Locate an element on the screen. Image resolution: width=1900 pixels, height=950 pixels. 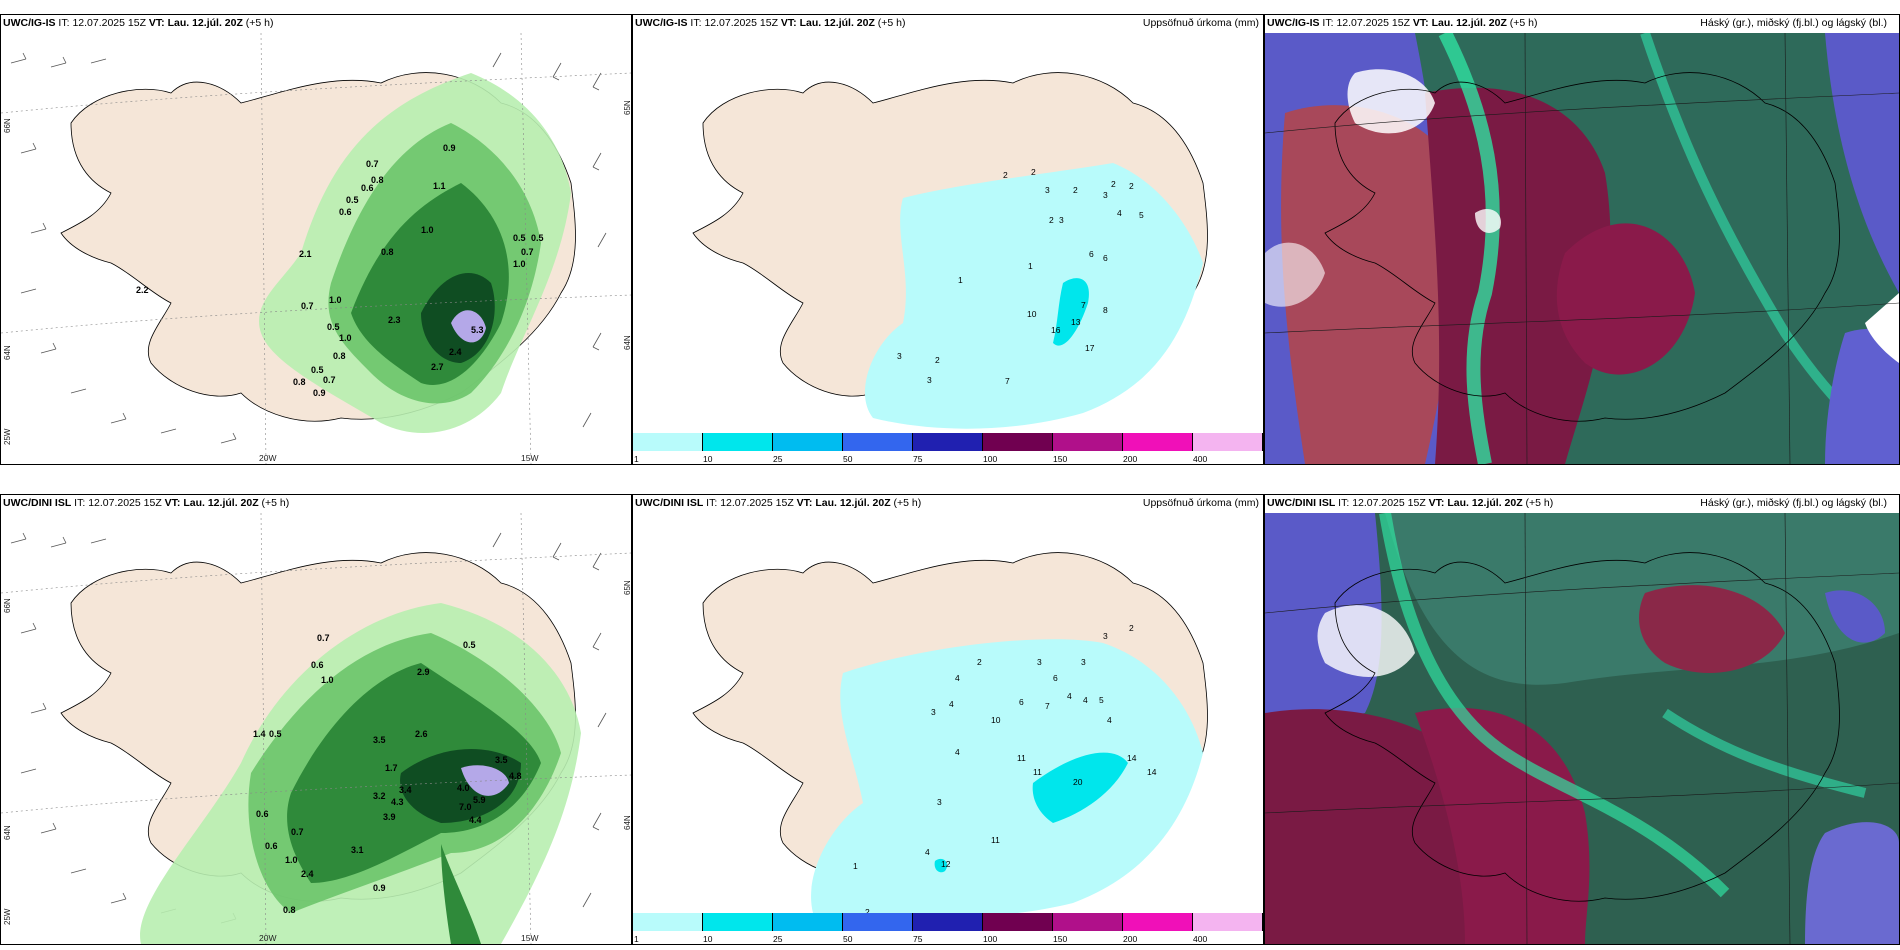
svg-text: 3.1 is located at coordinates (357, 850).